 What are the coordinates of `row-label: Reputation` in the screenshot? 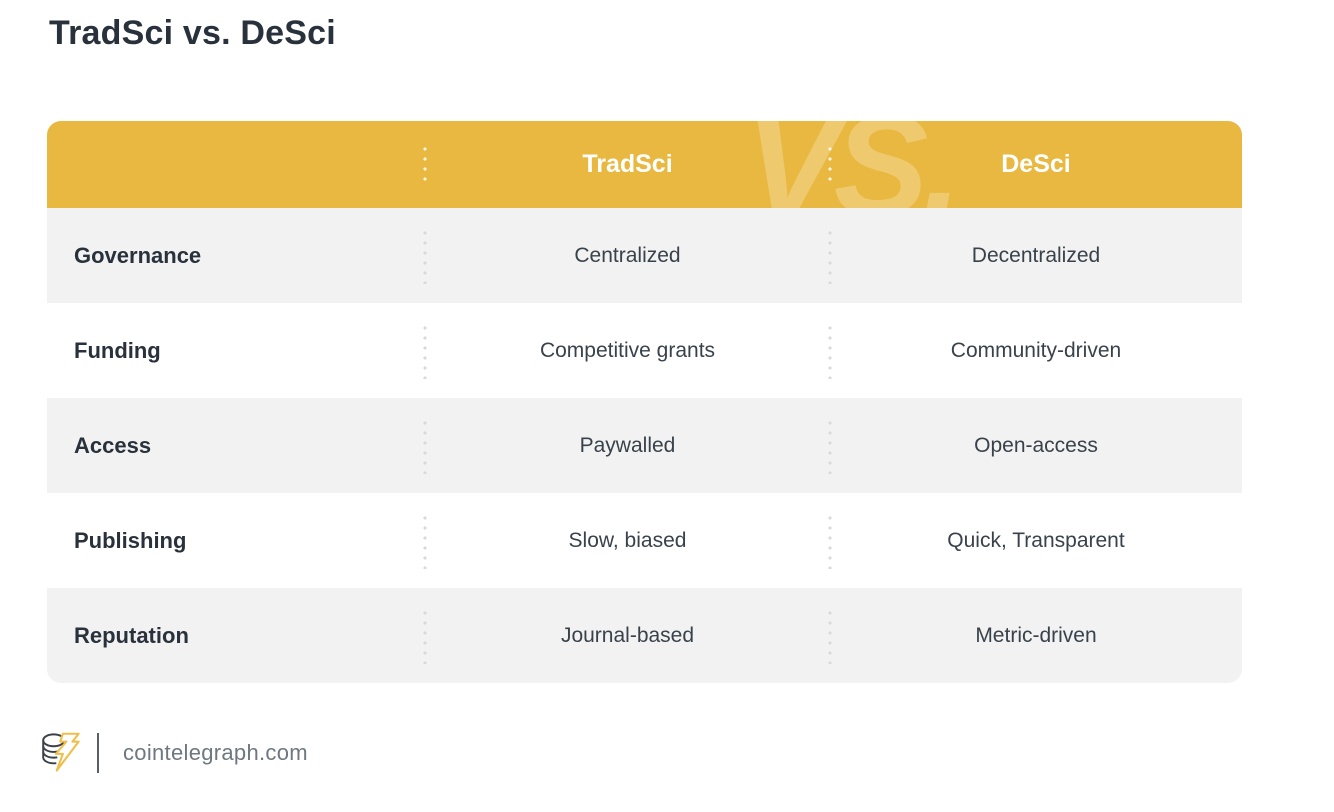 It's located at (131, 635).